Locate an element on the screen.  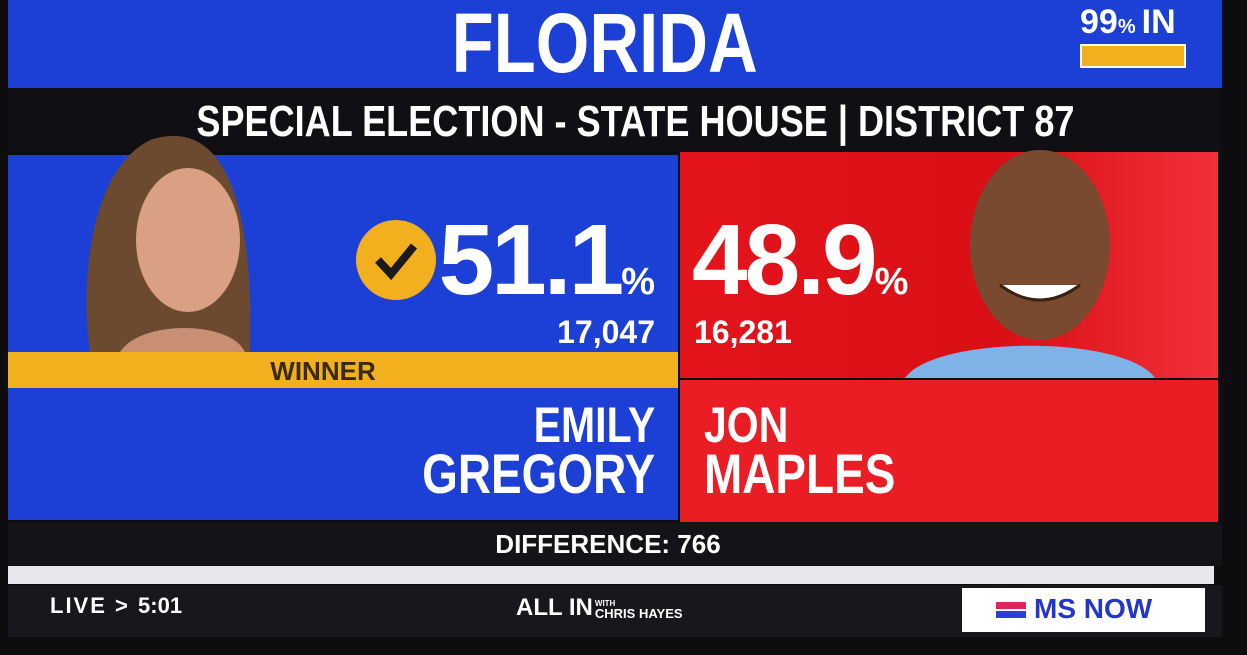
votes: 17,047 is located at coordinates (606, 332).